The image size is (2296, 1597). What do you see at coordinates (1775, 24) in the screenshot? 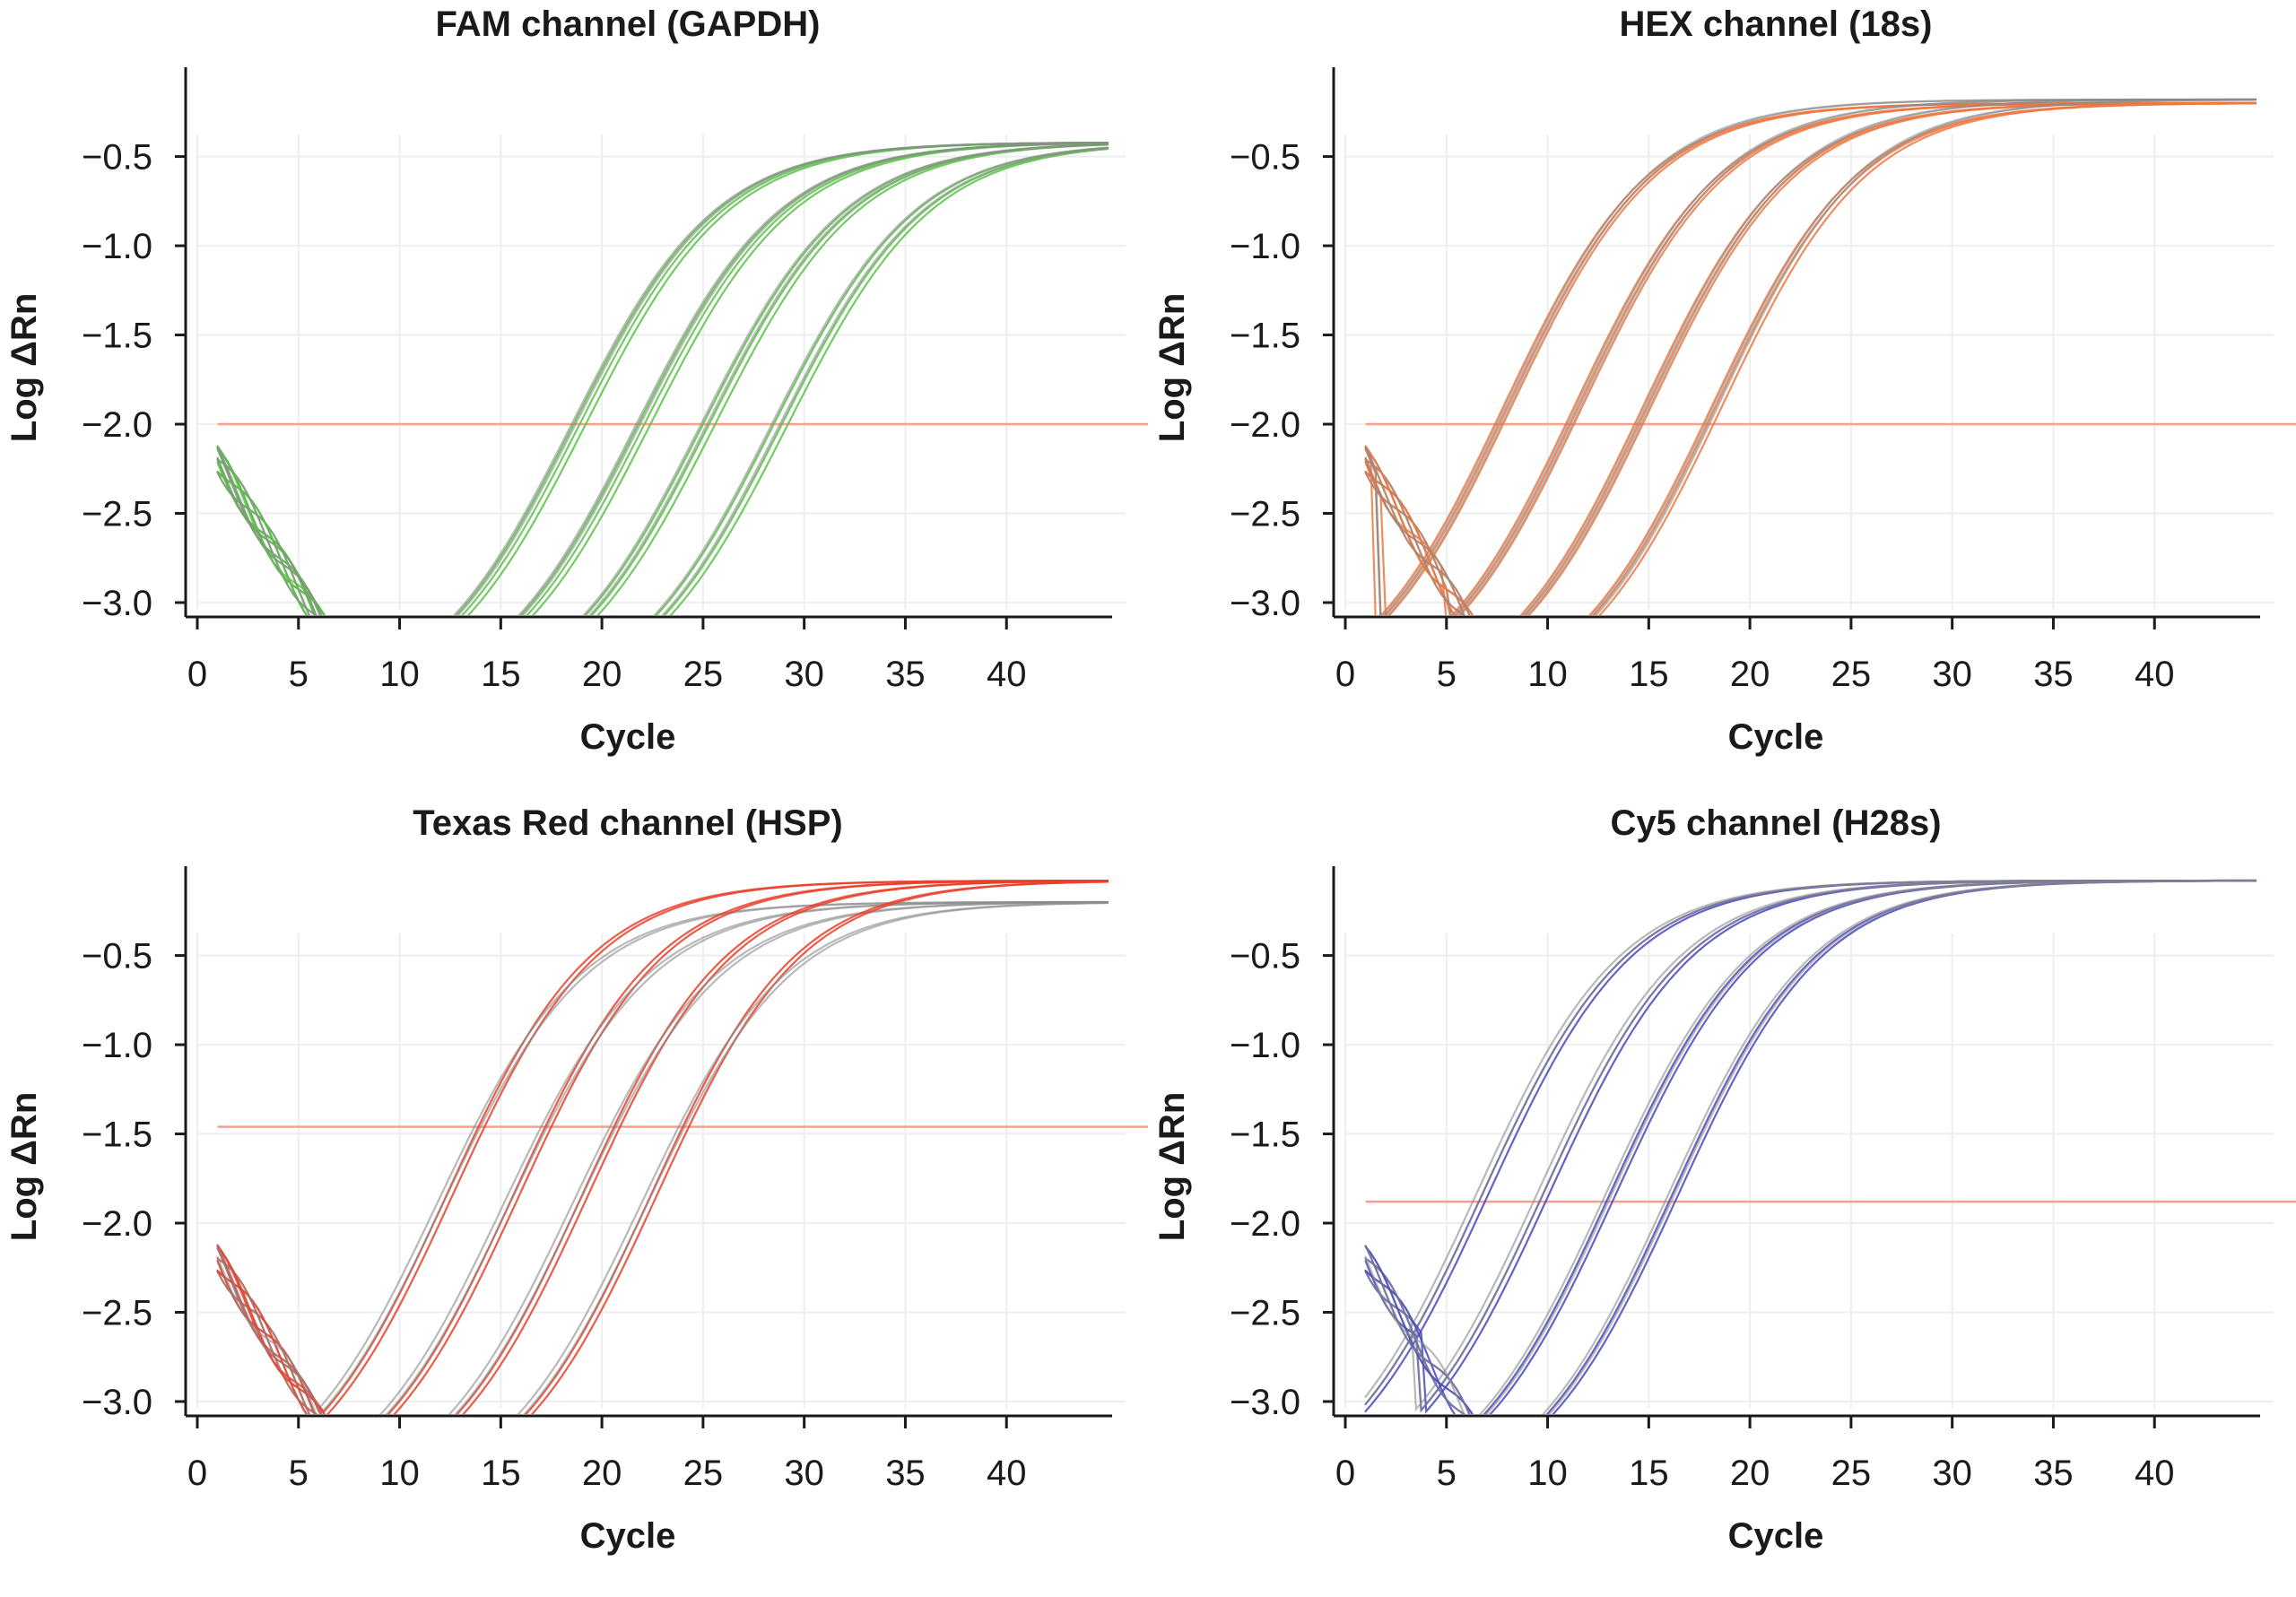
I see `chart-title: HEX channel (18s)` at bounding box center [1775, 24].